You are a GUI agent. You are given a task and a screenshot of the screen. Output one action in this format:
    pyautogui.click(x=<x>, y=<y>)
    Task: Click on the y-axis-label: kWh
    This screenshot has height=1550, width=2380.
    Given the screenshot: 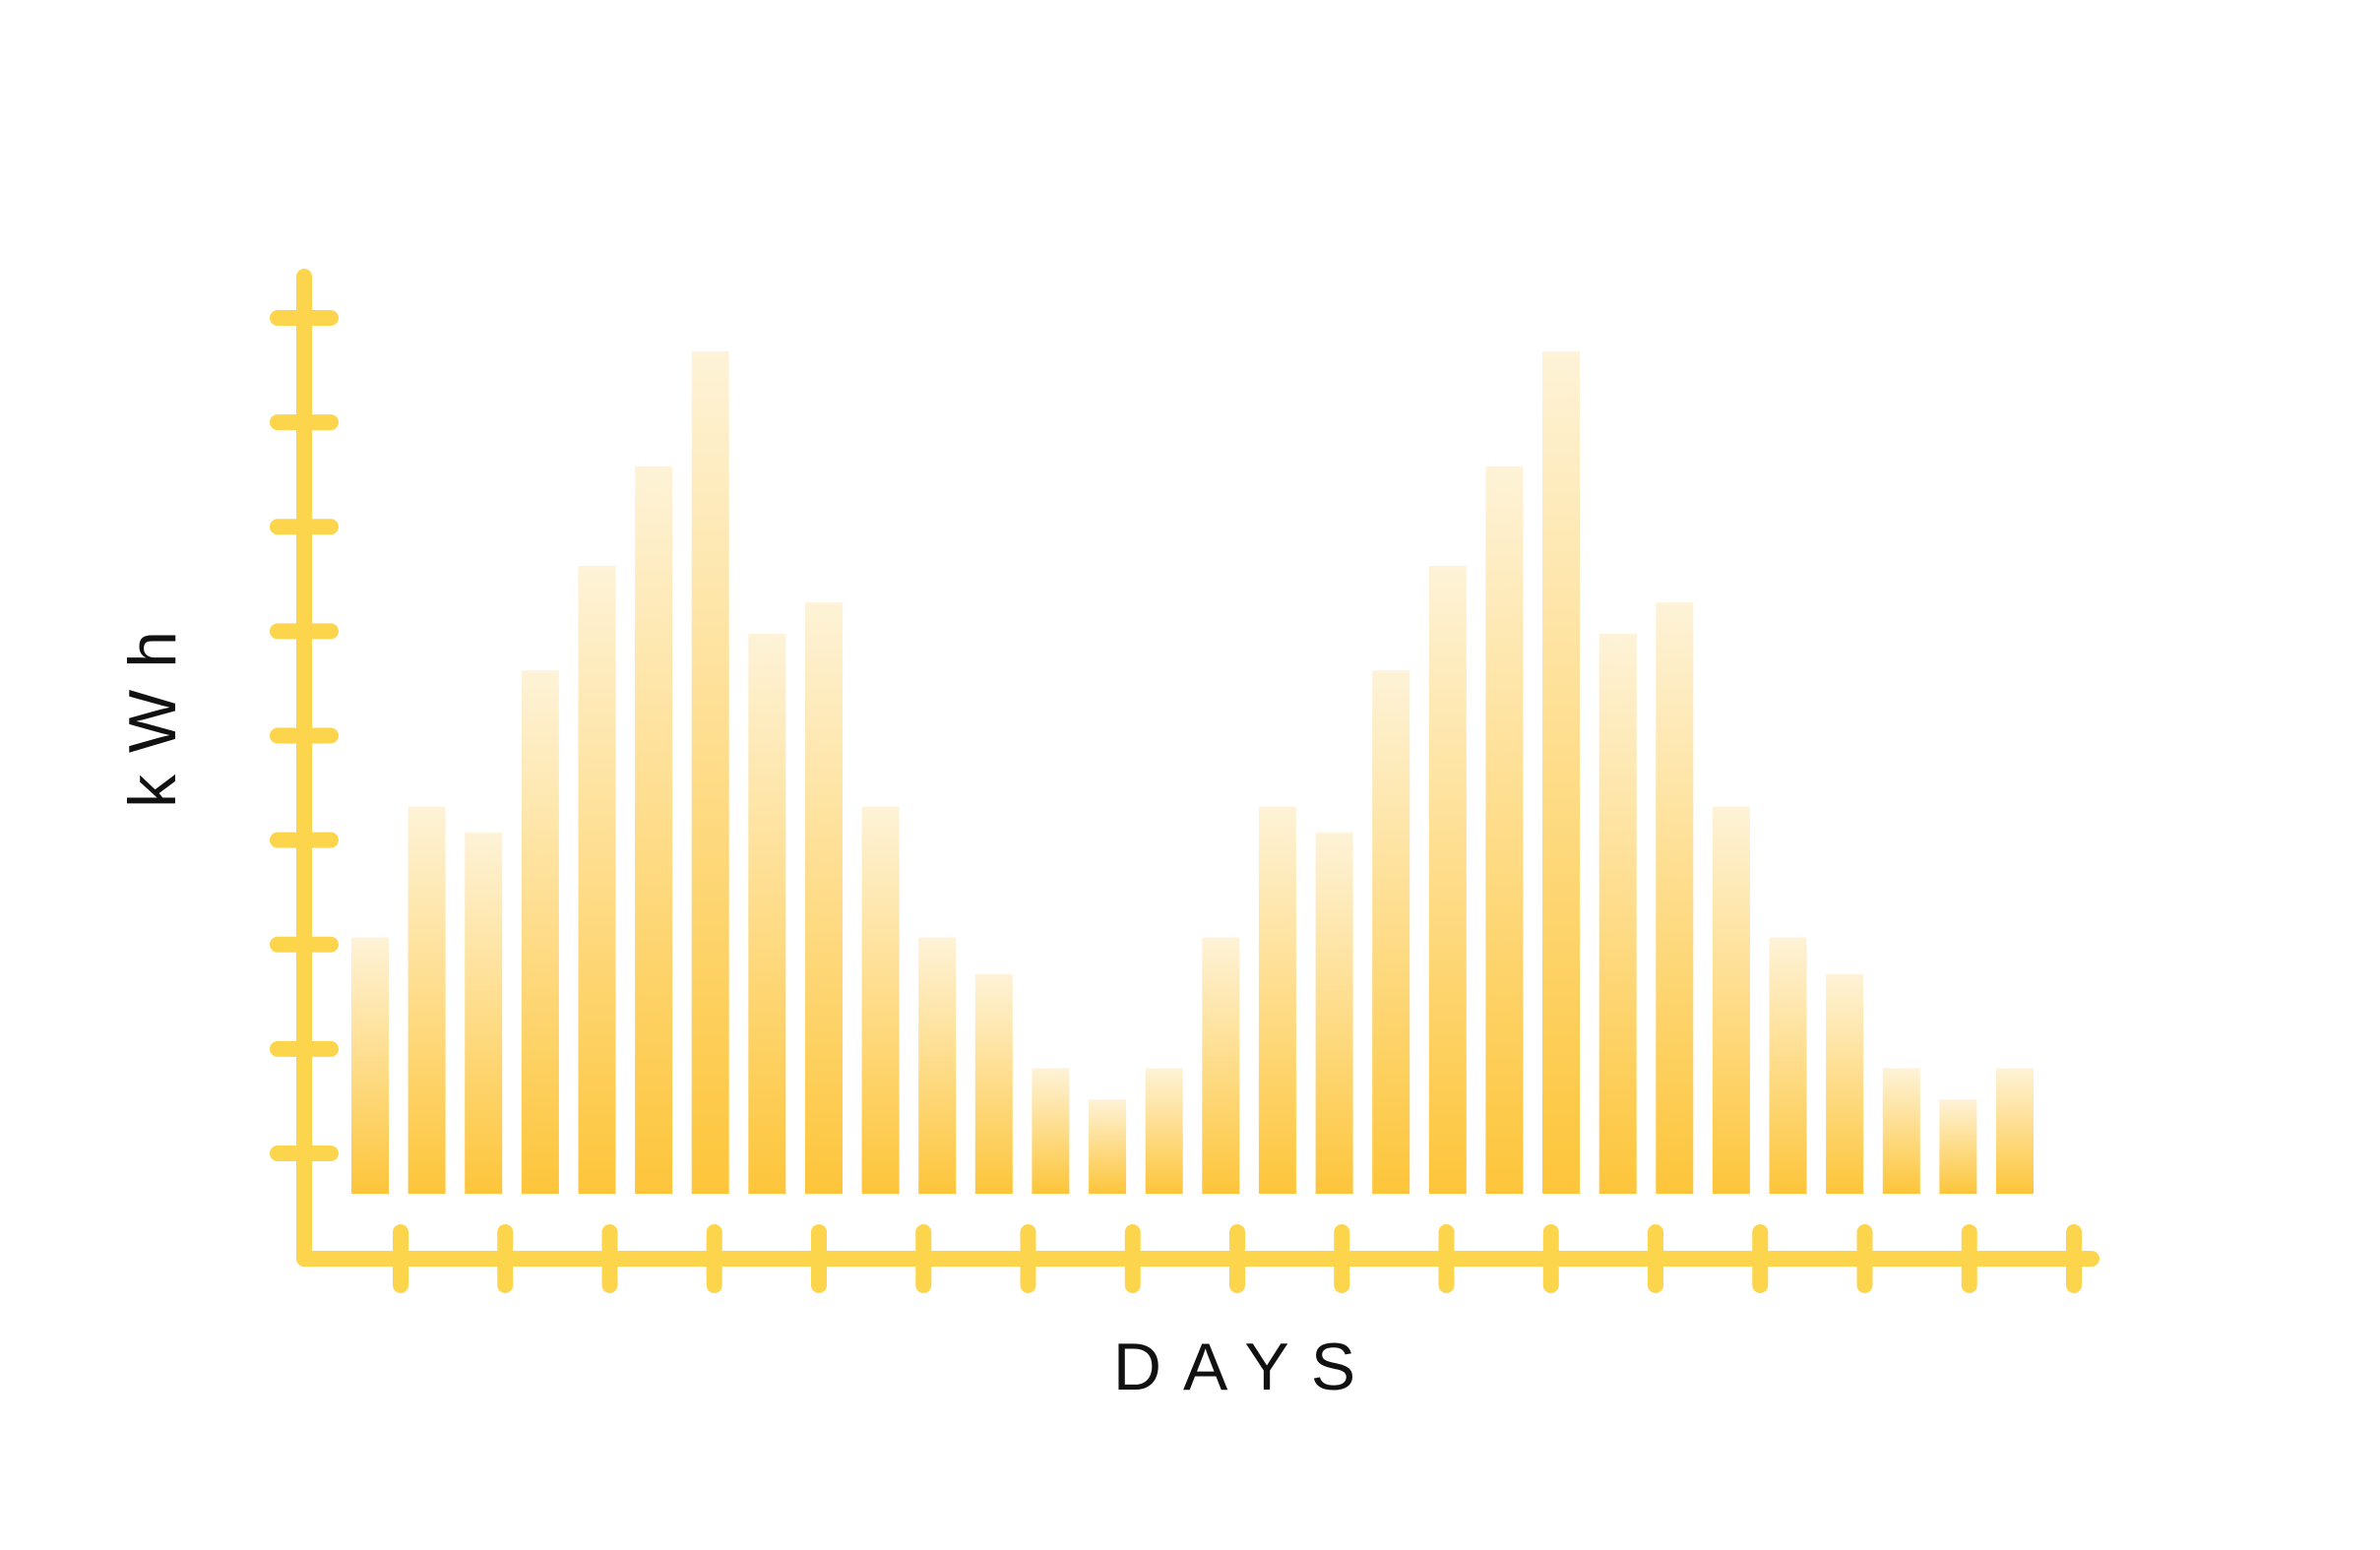 What is the action you would take?
    pyautogui.click(x=152, y=708)
    